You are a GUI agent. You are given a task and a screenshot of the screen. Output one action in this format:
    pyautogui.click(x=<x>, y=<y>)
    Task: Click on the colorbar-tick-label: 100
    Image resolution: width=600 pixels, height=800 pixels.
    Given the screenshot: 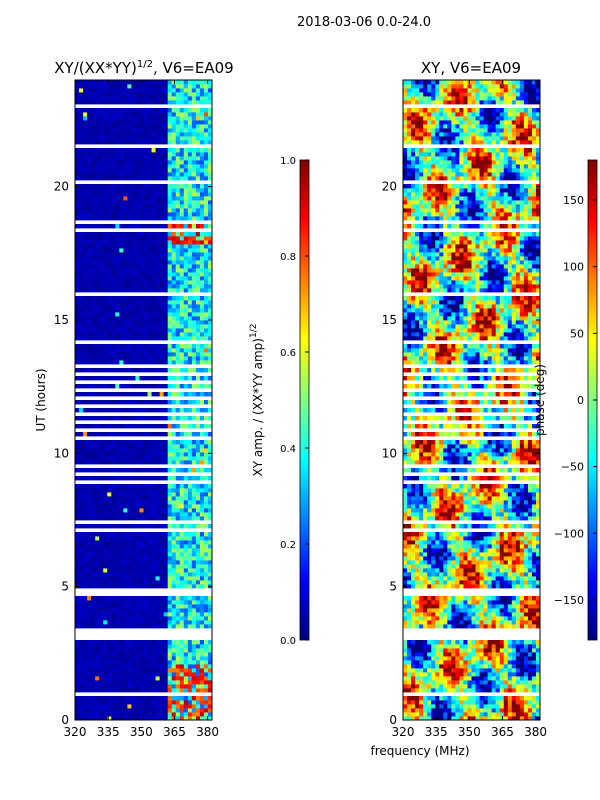 What is the action you would take?
    pyautogui.click(x=573, y=267)
    